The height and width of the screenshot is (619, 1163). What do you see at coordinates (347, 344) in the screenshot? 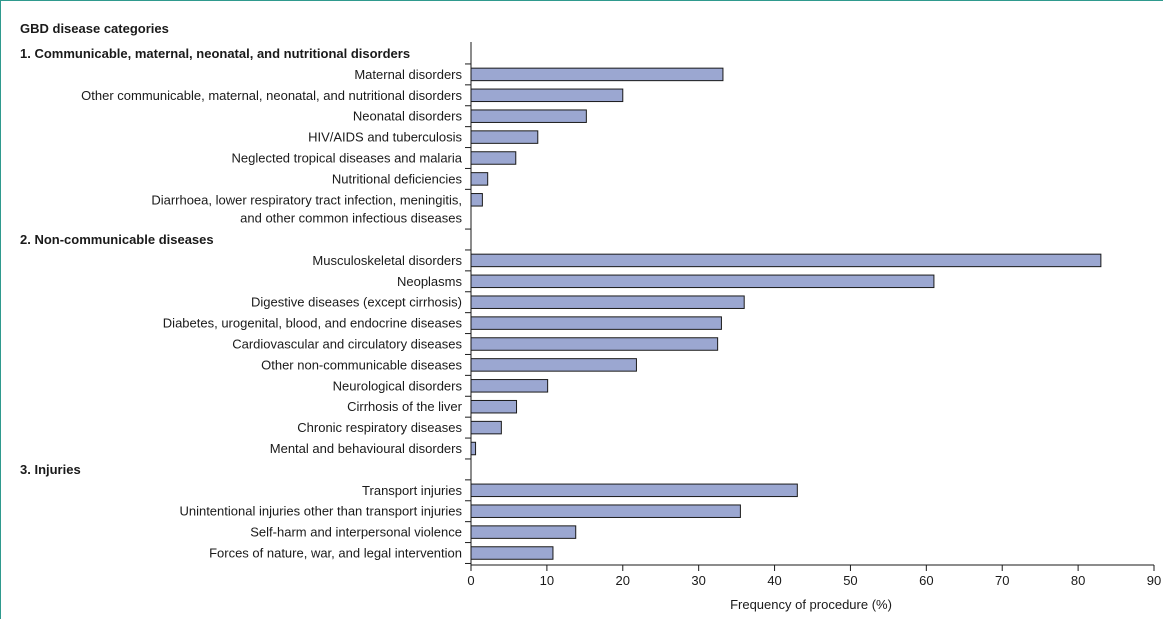
I see `category-label: Cardiovascular and circulatory diseases` at bounding box center [347, 344].